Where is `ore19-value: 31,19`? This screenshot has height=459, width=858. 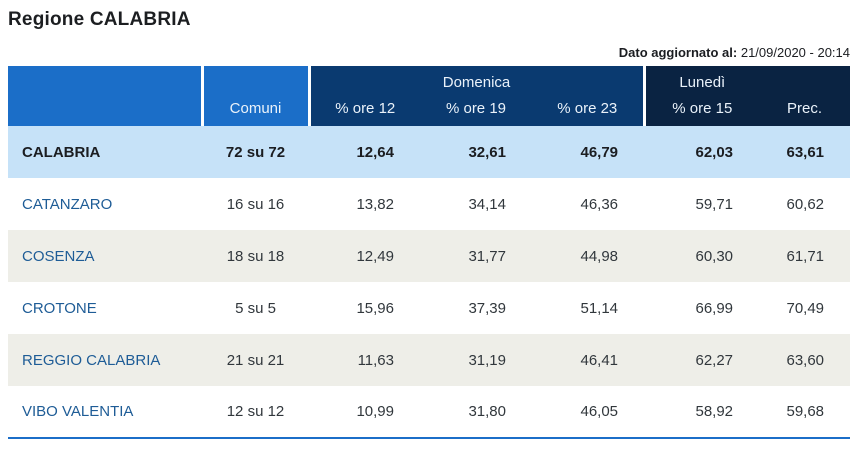
ore19-value: 31,19 is located at coordinates (476, 360).